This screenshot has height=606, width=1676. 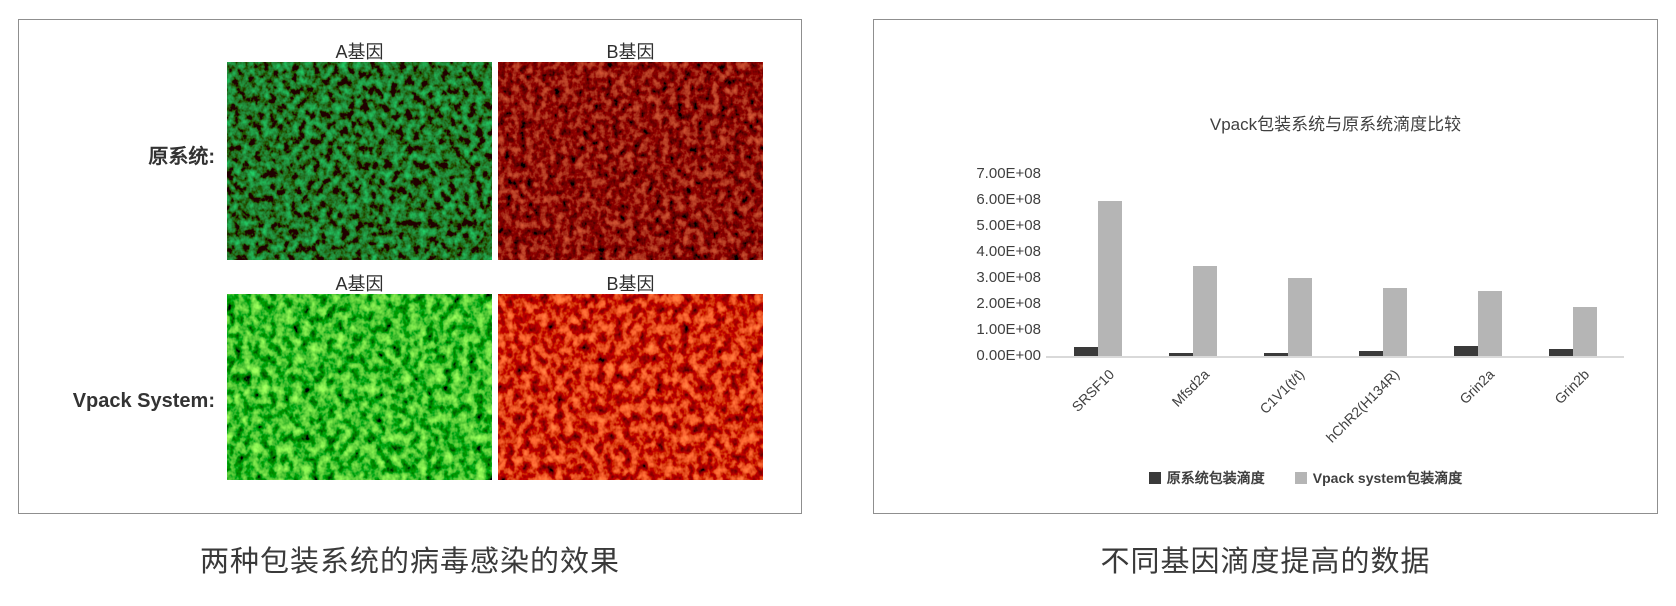 I want to click on x-axis-category-label: Grin2a, so click(x=1477, y=387).